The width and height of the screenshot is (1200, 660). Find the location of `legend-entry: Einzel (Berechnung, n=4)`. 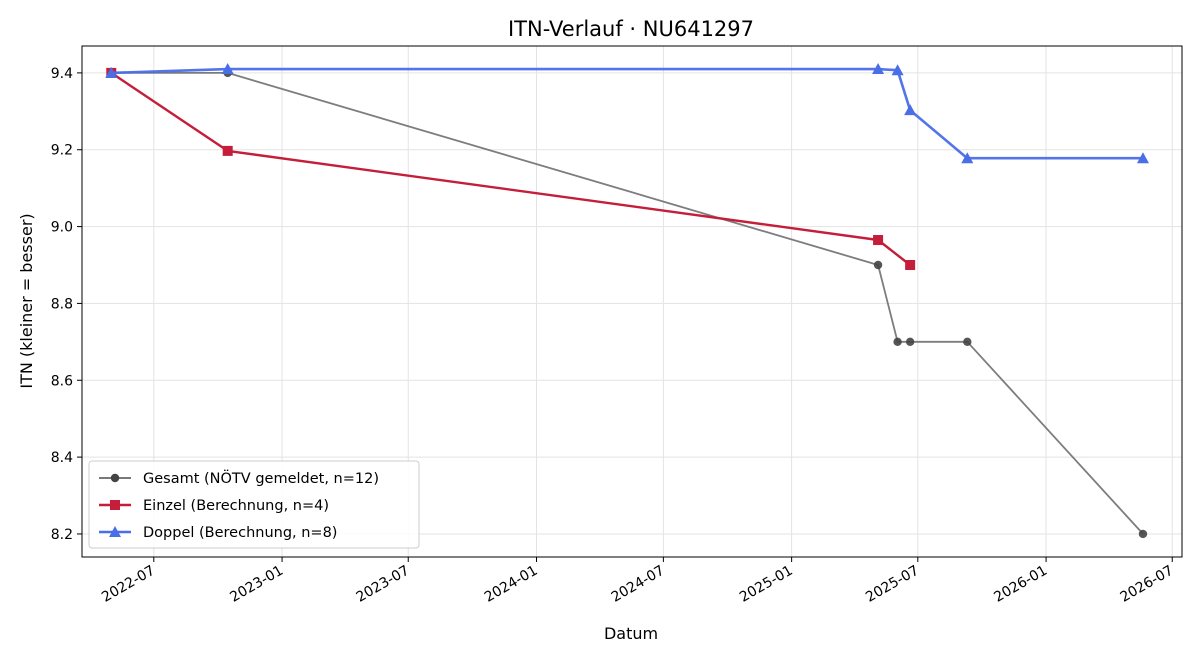

legend-entry: Einzel (Berechnung, n=4) is located at coordinates (214, 506).